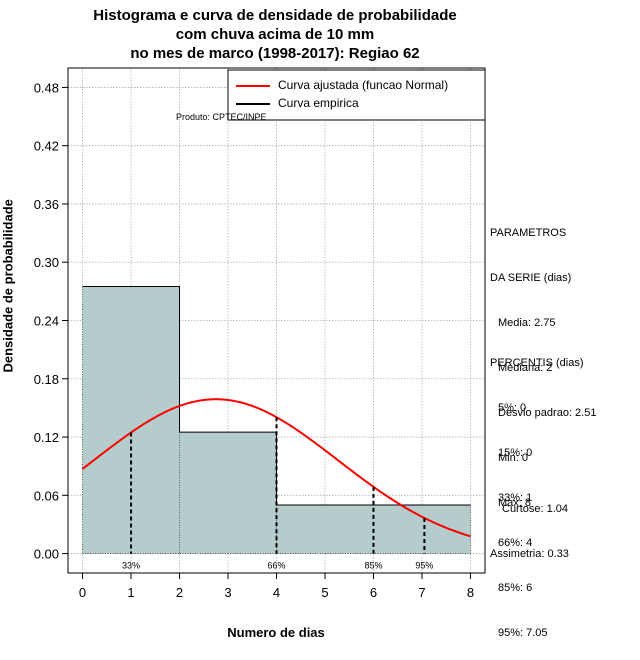 Image resolution: width=640 pixels, height=660 pixels. I want to click on percentile-label-33%: 33%, so click(131, 566).